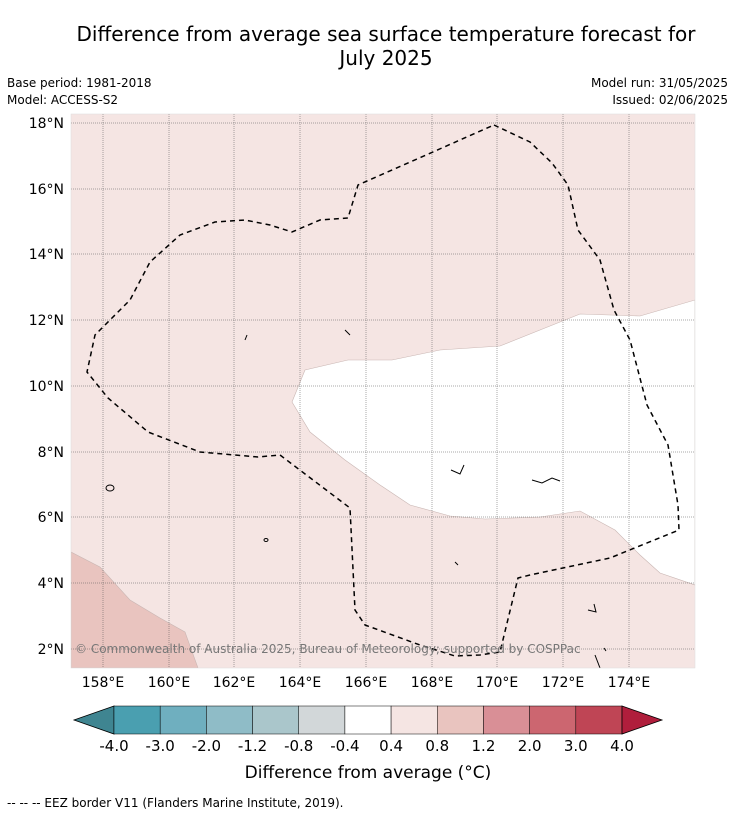 The height and width of the screenshot is (816, 736). Describe the element at coordinates (484, 746) in the screenshot. I see `colorbar-tick-label: 1.2` at that location.